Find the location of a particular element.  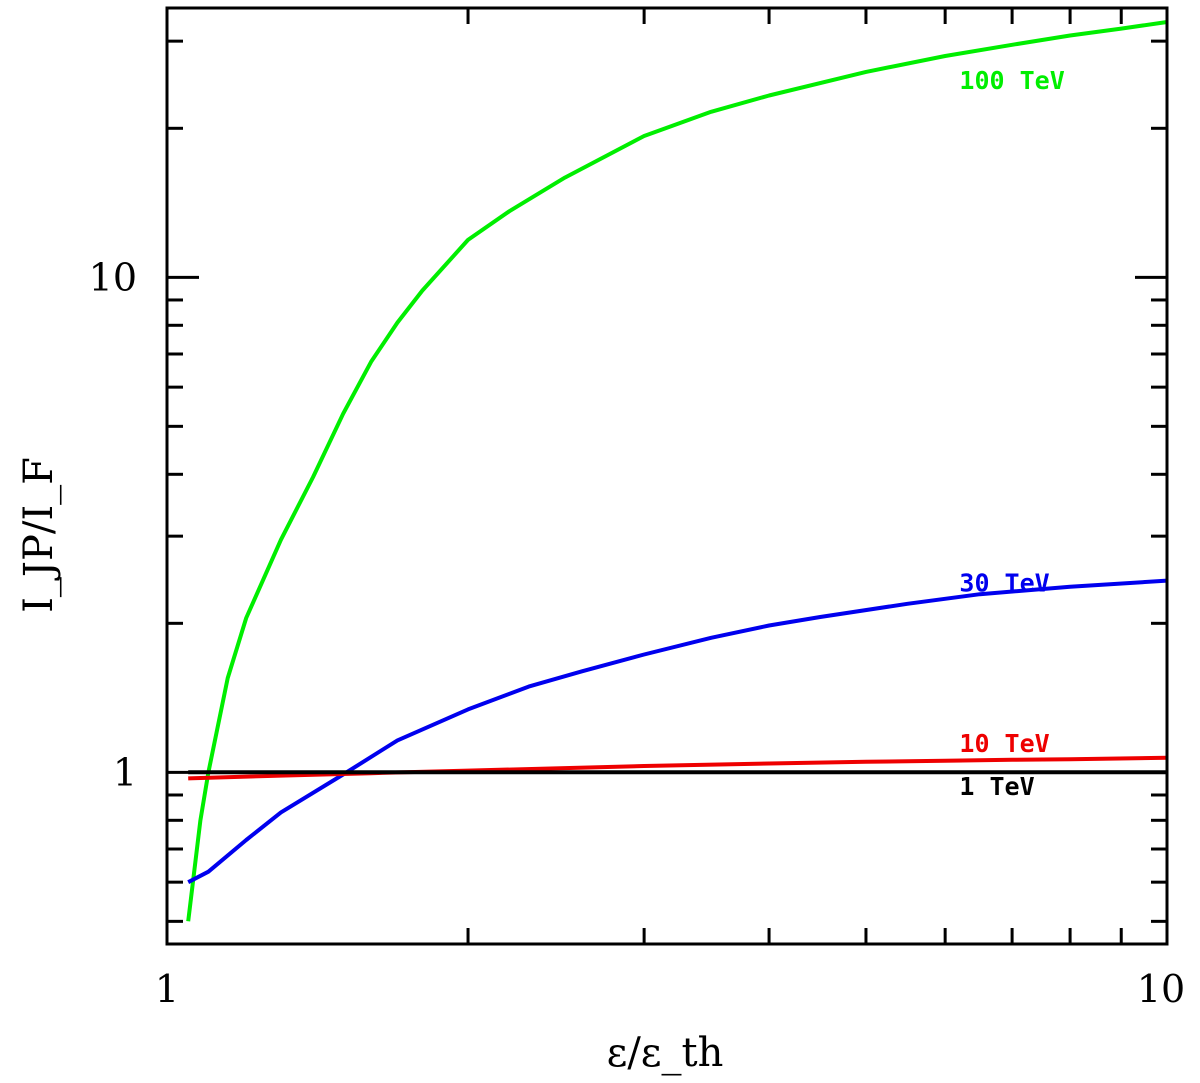

y-tick-label-10: 10 is located at coordinates (113, 277).